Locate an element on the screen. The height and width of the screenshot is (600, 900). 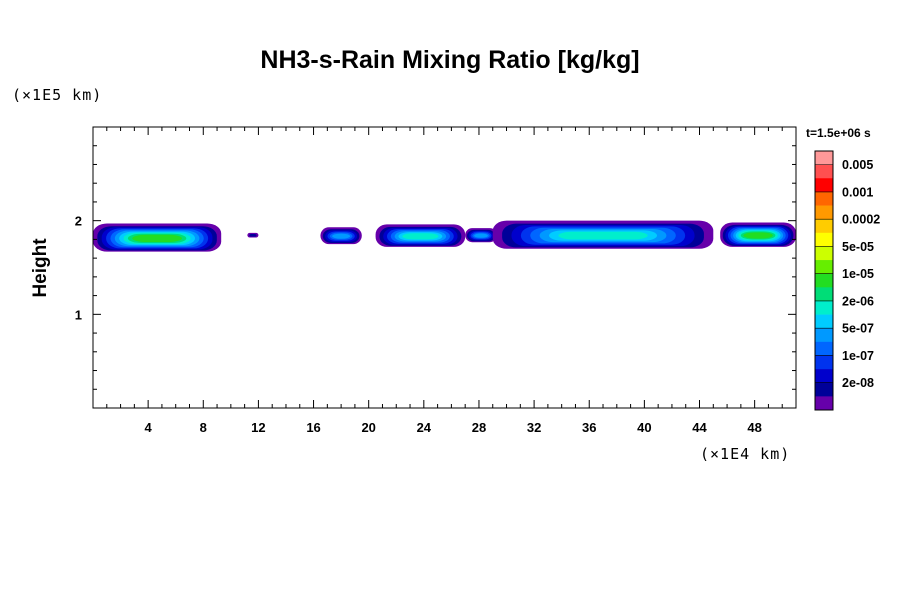
y-axis-unit: (×1E5 km) is located at coordinates (57, 95).